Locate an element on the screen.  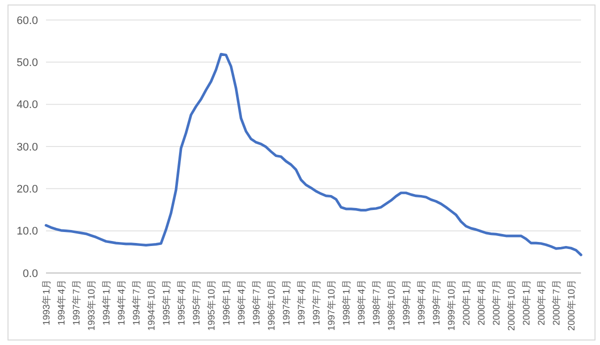
x-tick-label: 1996年7月 is located at coordinates (256, 302).